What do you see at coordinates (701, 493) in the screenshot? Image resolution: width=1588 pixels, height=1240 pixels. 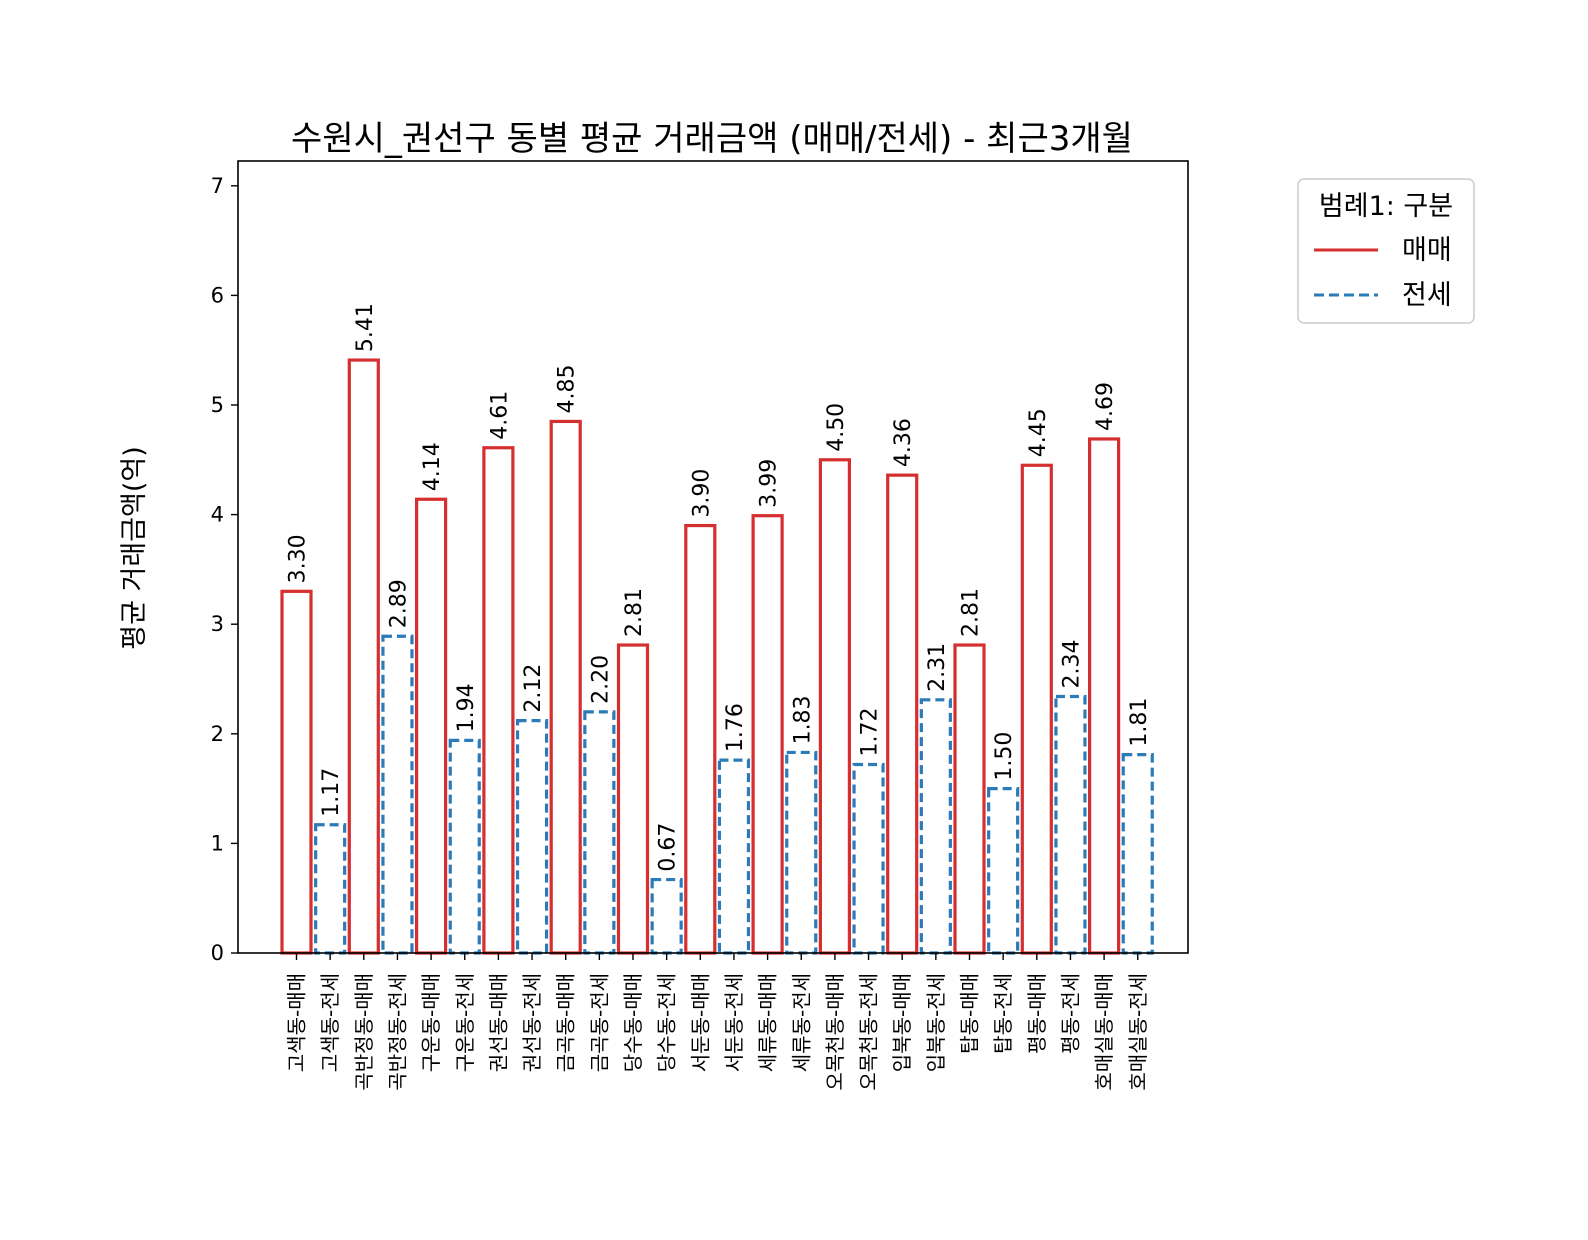 I see `data-label: 3.90` at bounding box center [701, 493].